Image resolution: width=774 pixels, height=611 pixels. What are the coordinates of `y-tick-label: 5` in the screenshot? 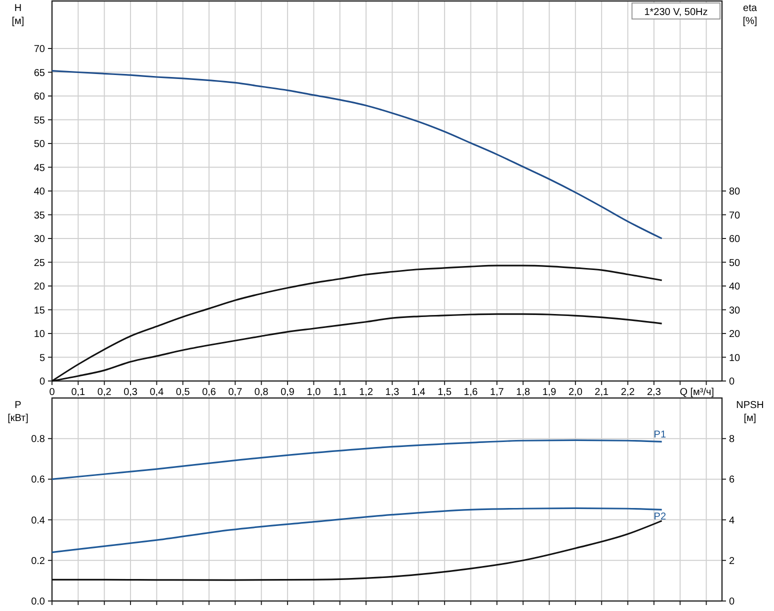 It's located at (42, 358).